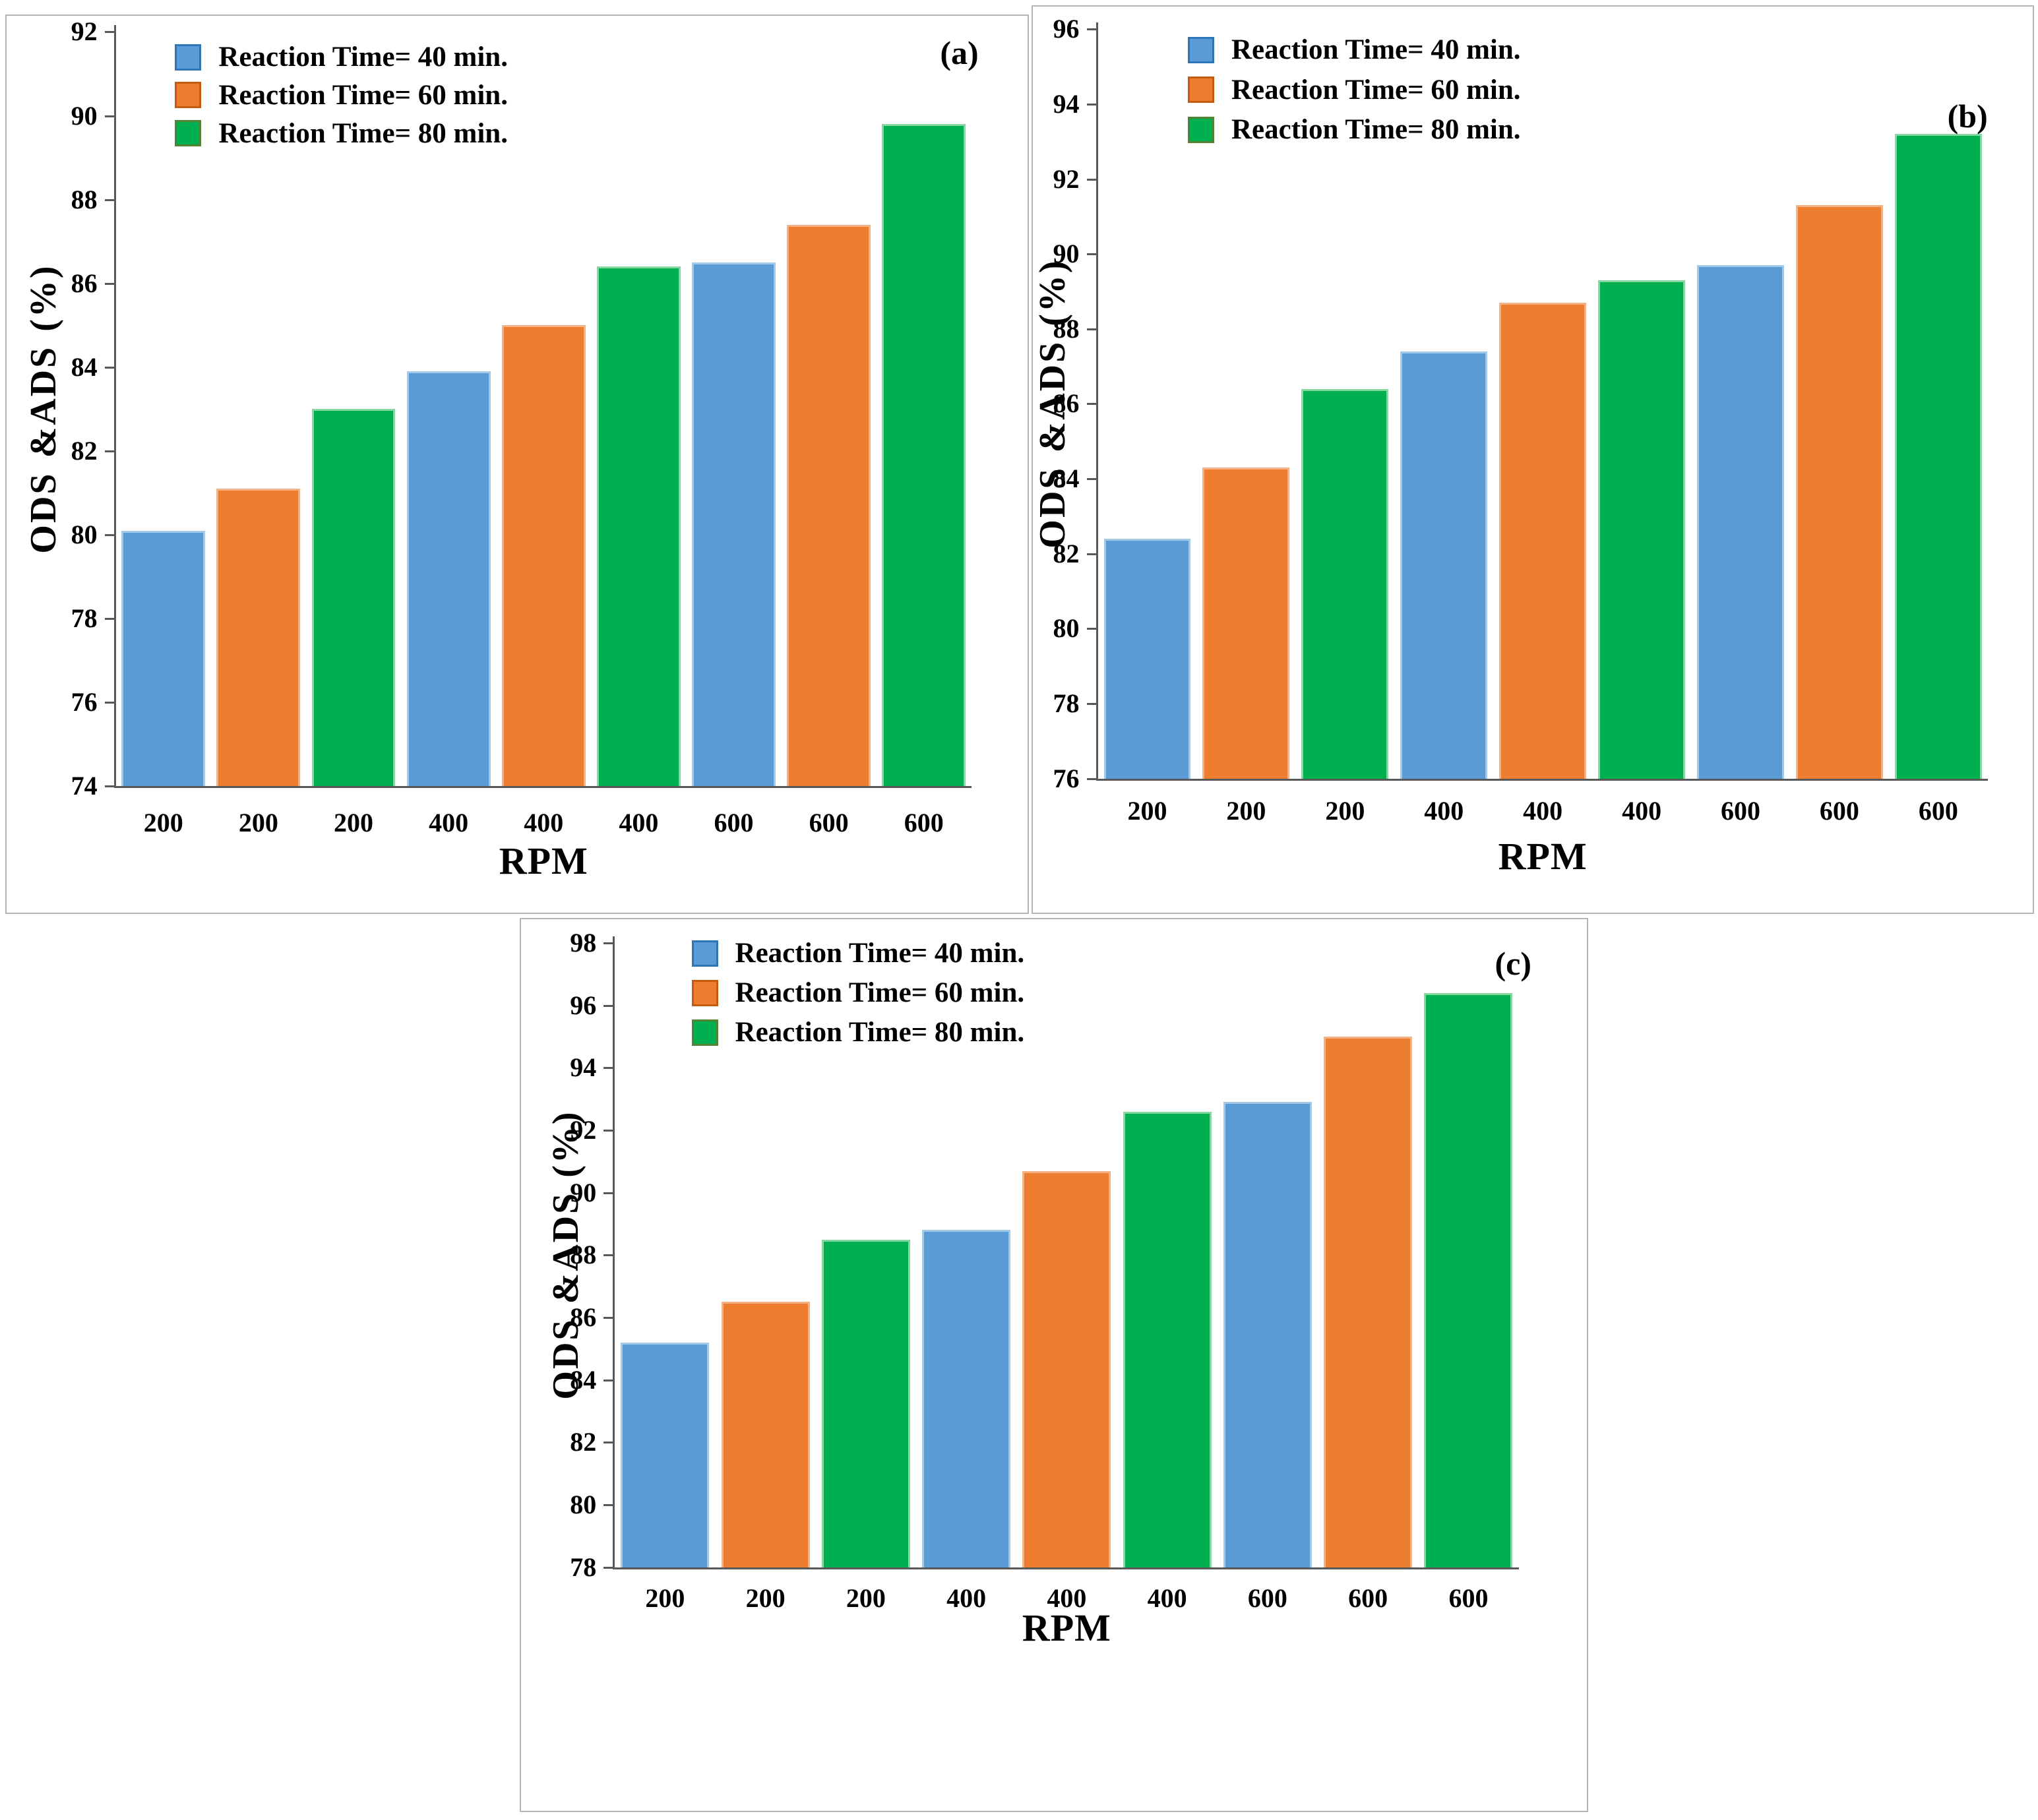  What do you see at coordinates (1053, 403) in the screenshot?
I see `y-axis-title: ODS &ADS (%)` at bounding box center [1053, 403].